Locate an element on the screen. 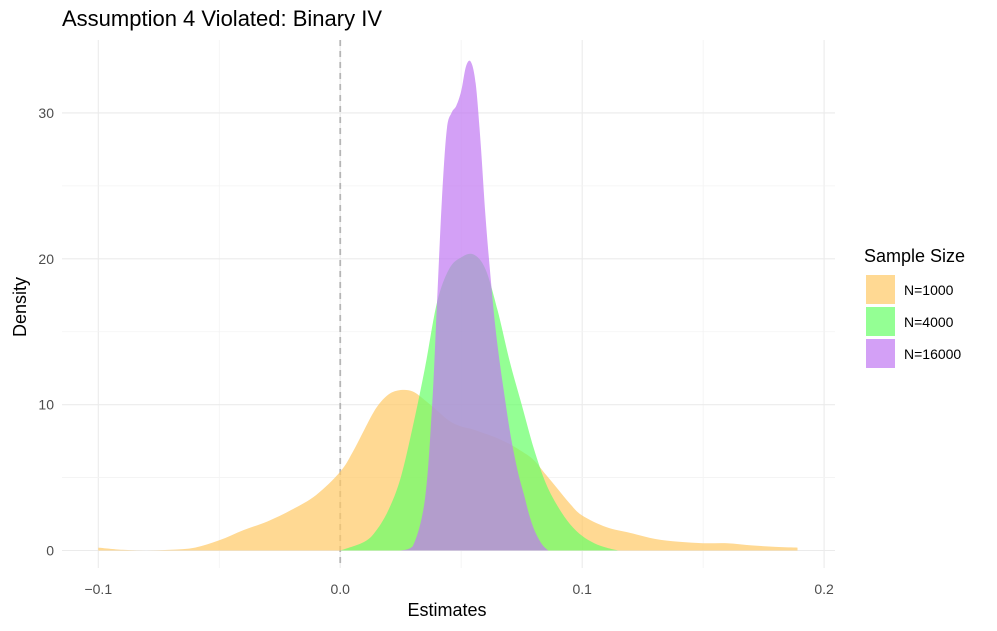 The height and width of the screenshot is (631, 997). y-axis-ticks: 0 10 20 30 is located at coordinates (46, 332).